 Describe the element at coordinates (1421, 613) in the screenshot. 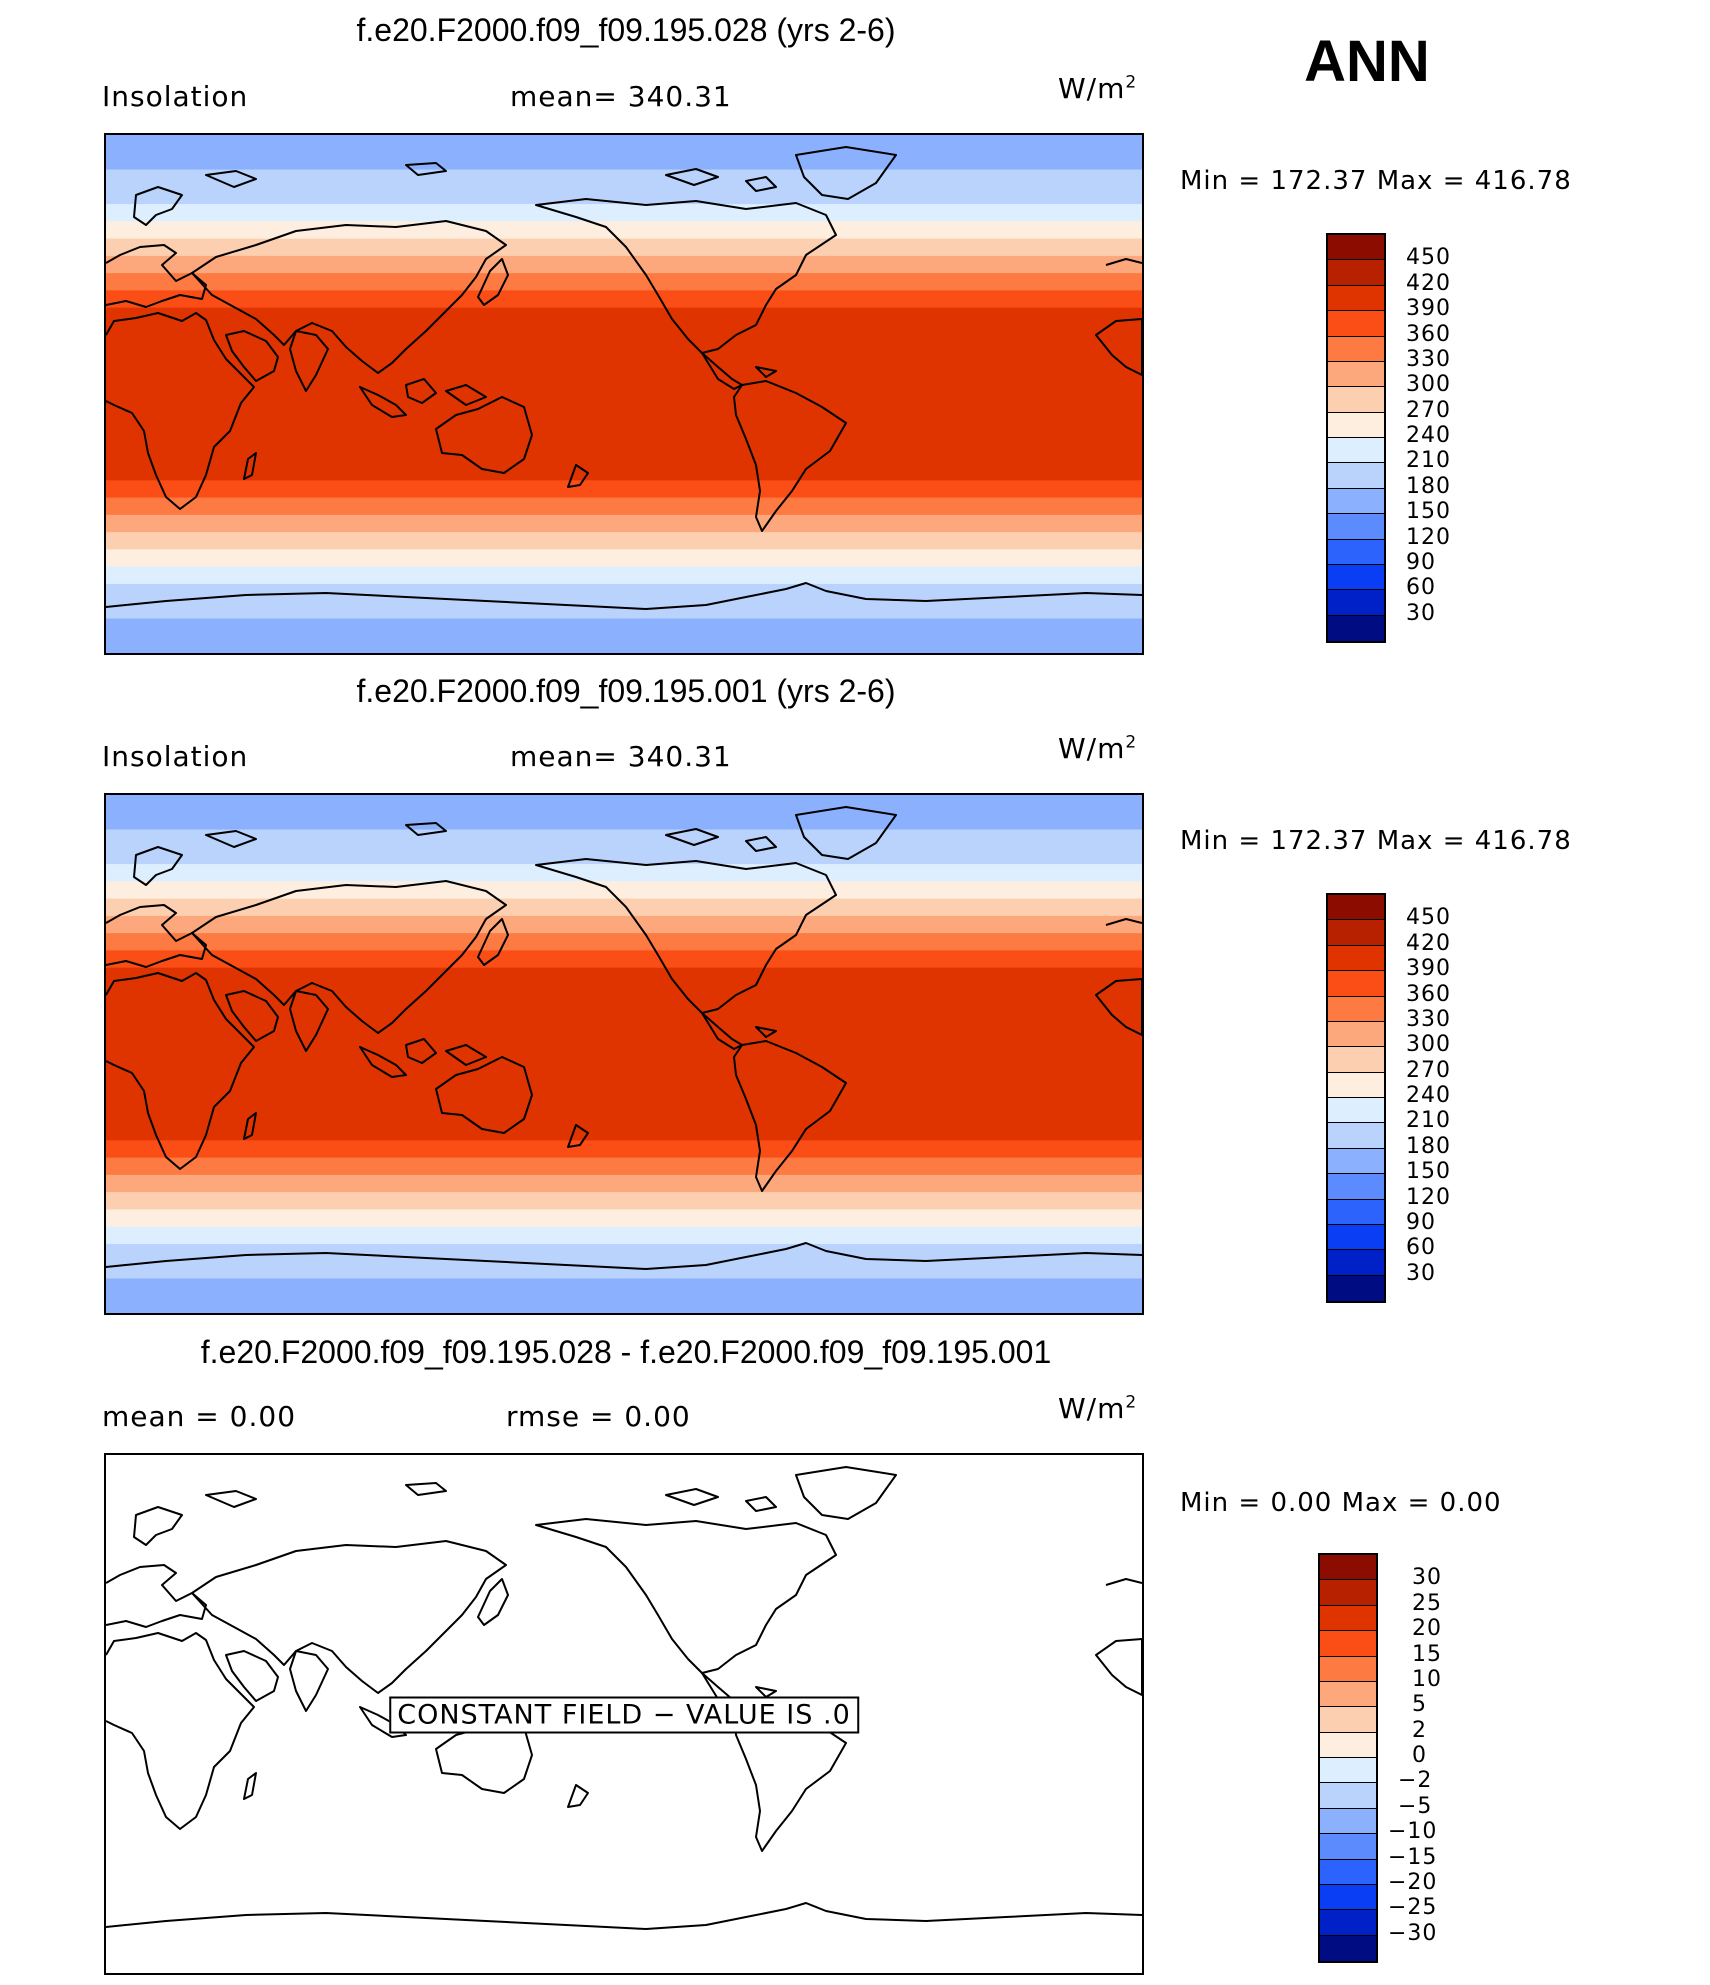

I see `colorbar-tick-label: 30` at that location.